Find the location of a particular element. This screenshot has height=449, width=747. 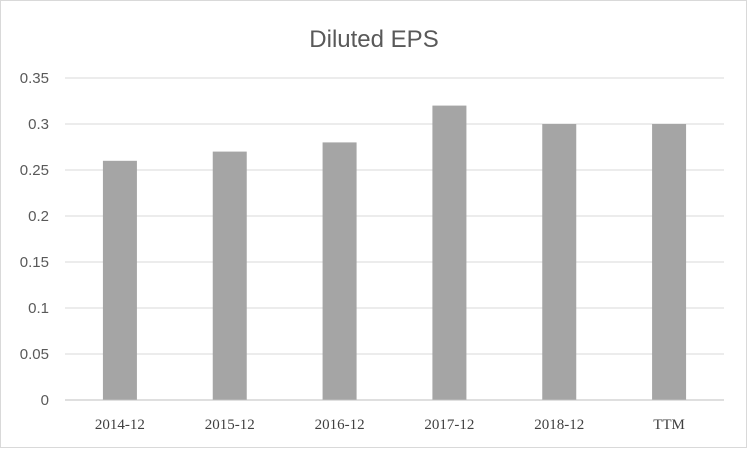

bar-ttm is located at coordinates (669, 262).